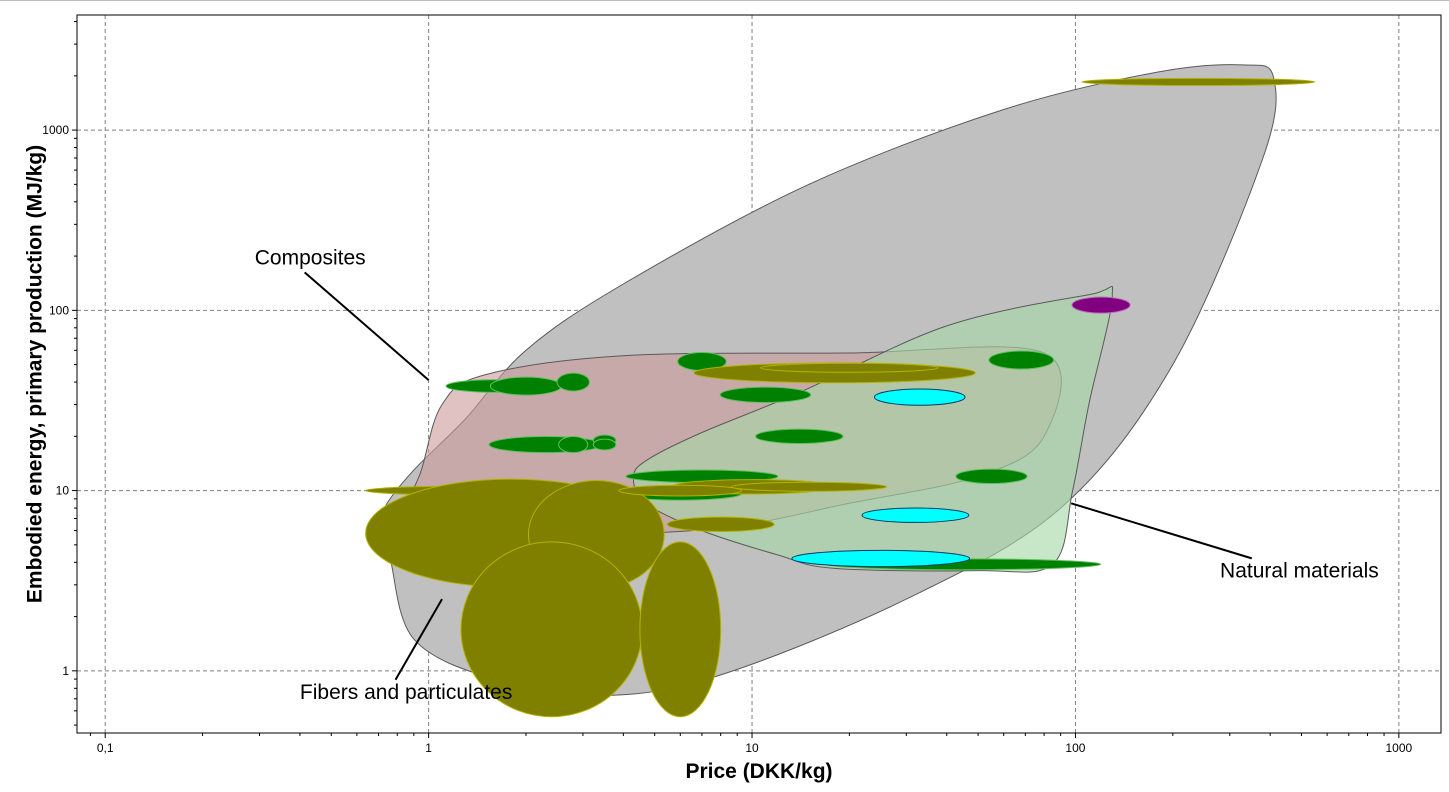  I want to click on y-tick-label: 1, so click(65, 671).